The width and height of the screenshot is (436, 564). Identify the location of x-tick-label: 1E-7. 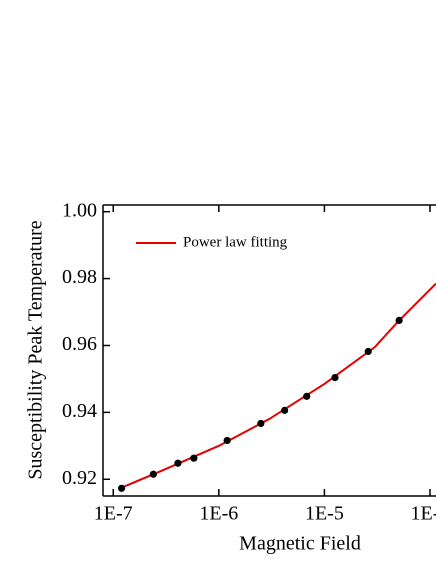
(113, 514).